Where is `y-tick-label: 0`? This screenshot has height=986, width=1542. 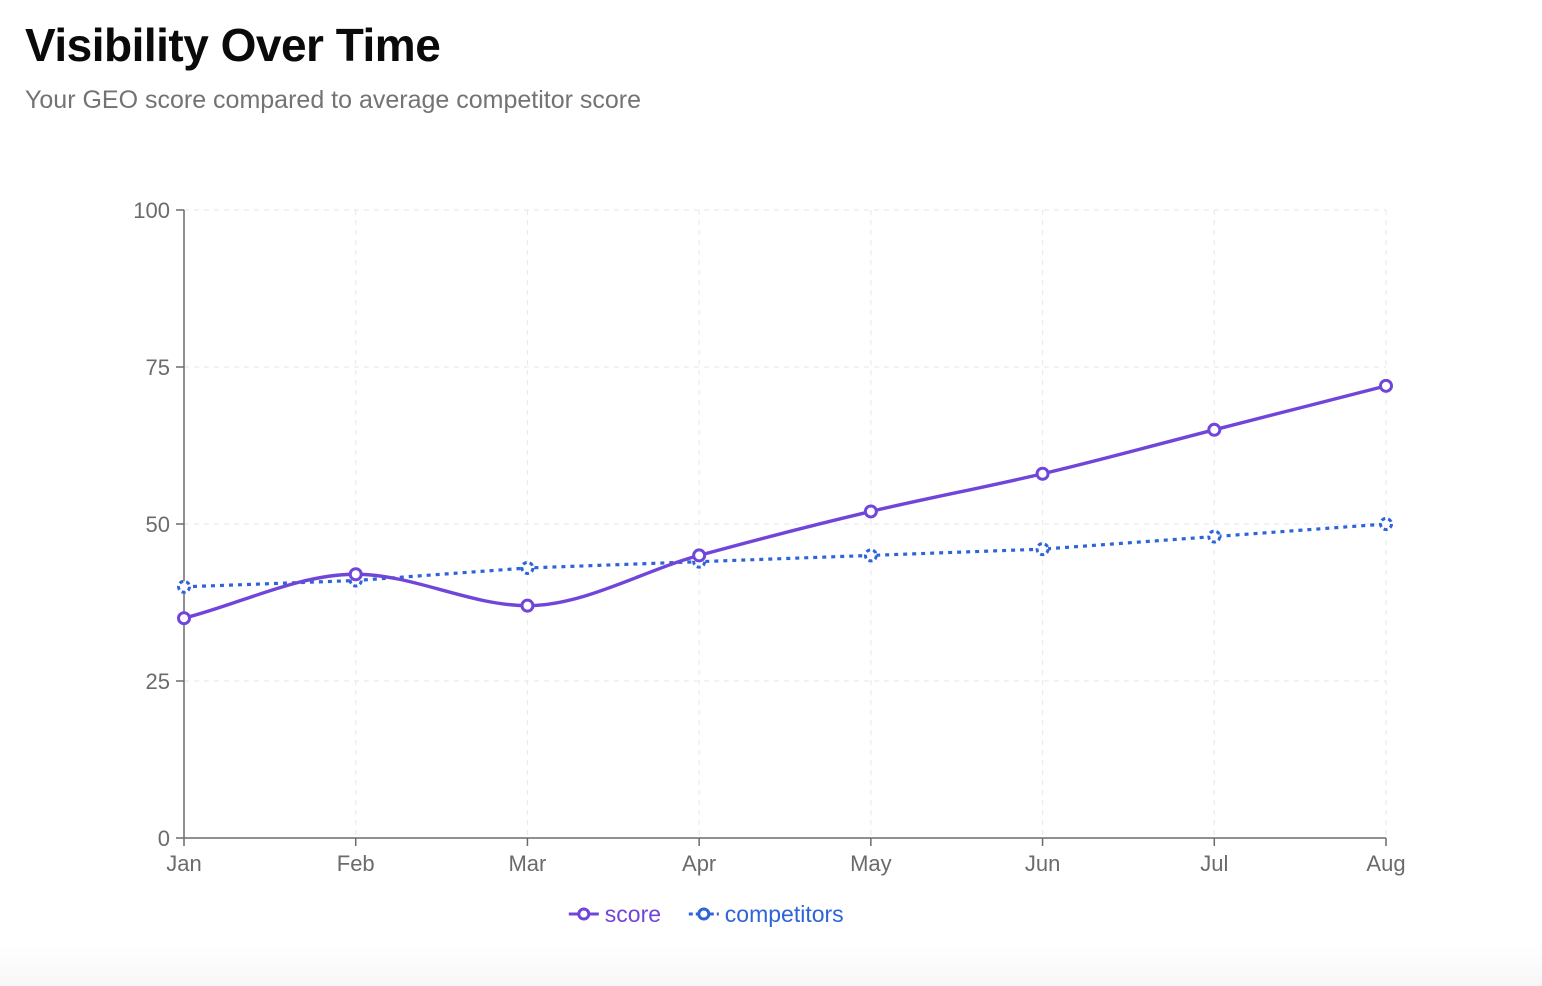 y-tick-label: 0 is located at coordinates (164, 838).